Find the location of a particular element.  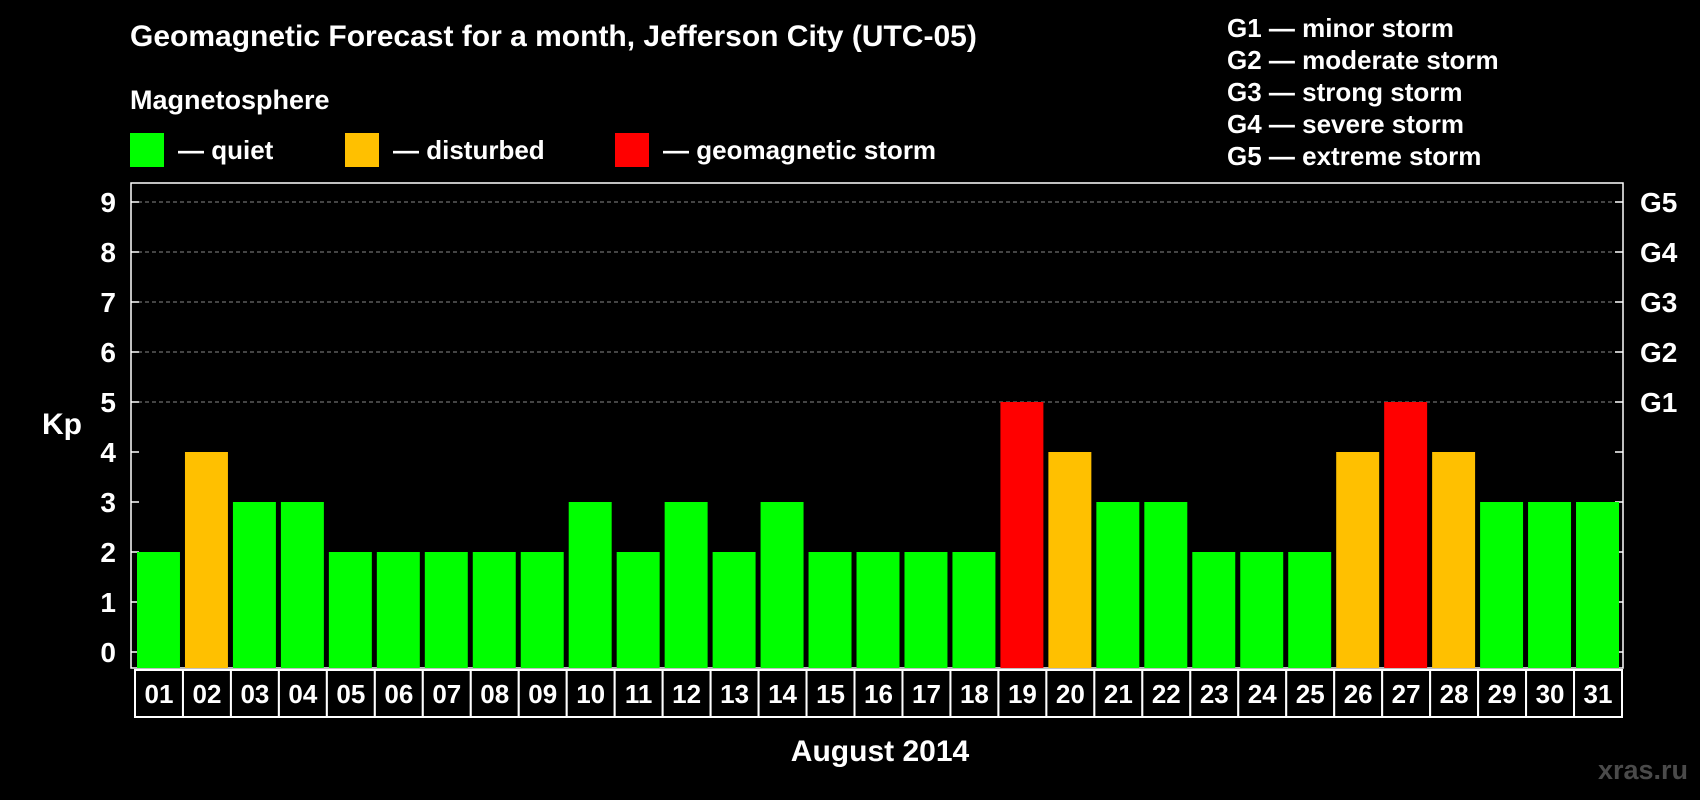

x-tick-label-14: 14 is located at coordinates (782, 694).